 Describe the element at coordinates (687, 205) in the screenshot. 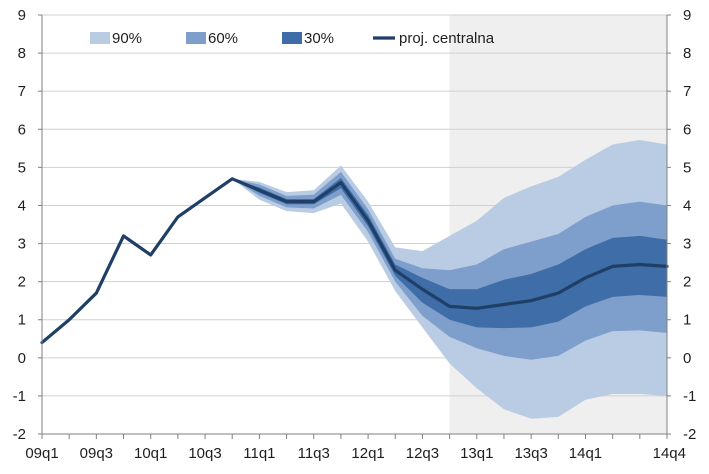

I see `y-tick-label-right-4: 4` at that location.